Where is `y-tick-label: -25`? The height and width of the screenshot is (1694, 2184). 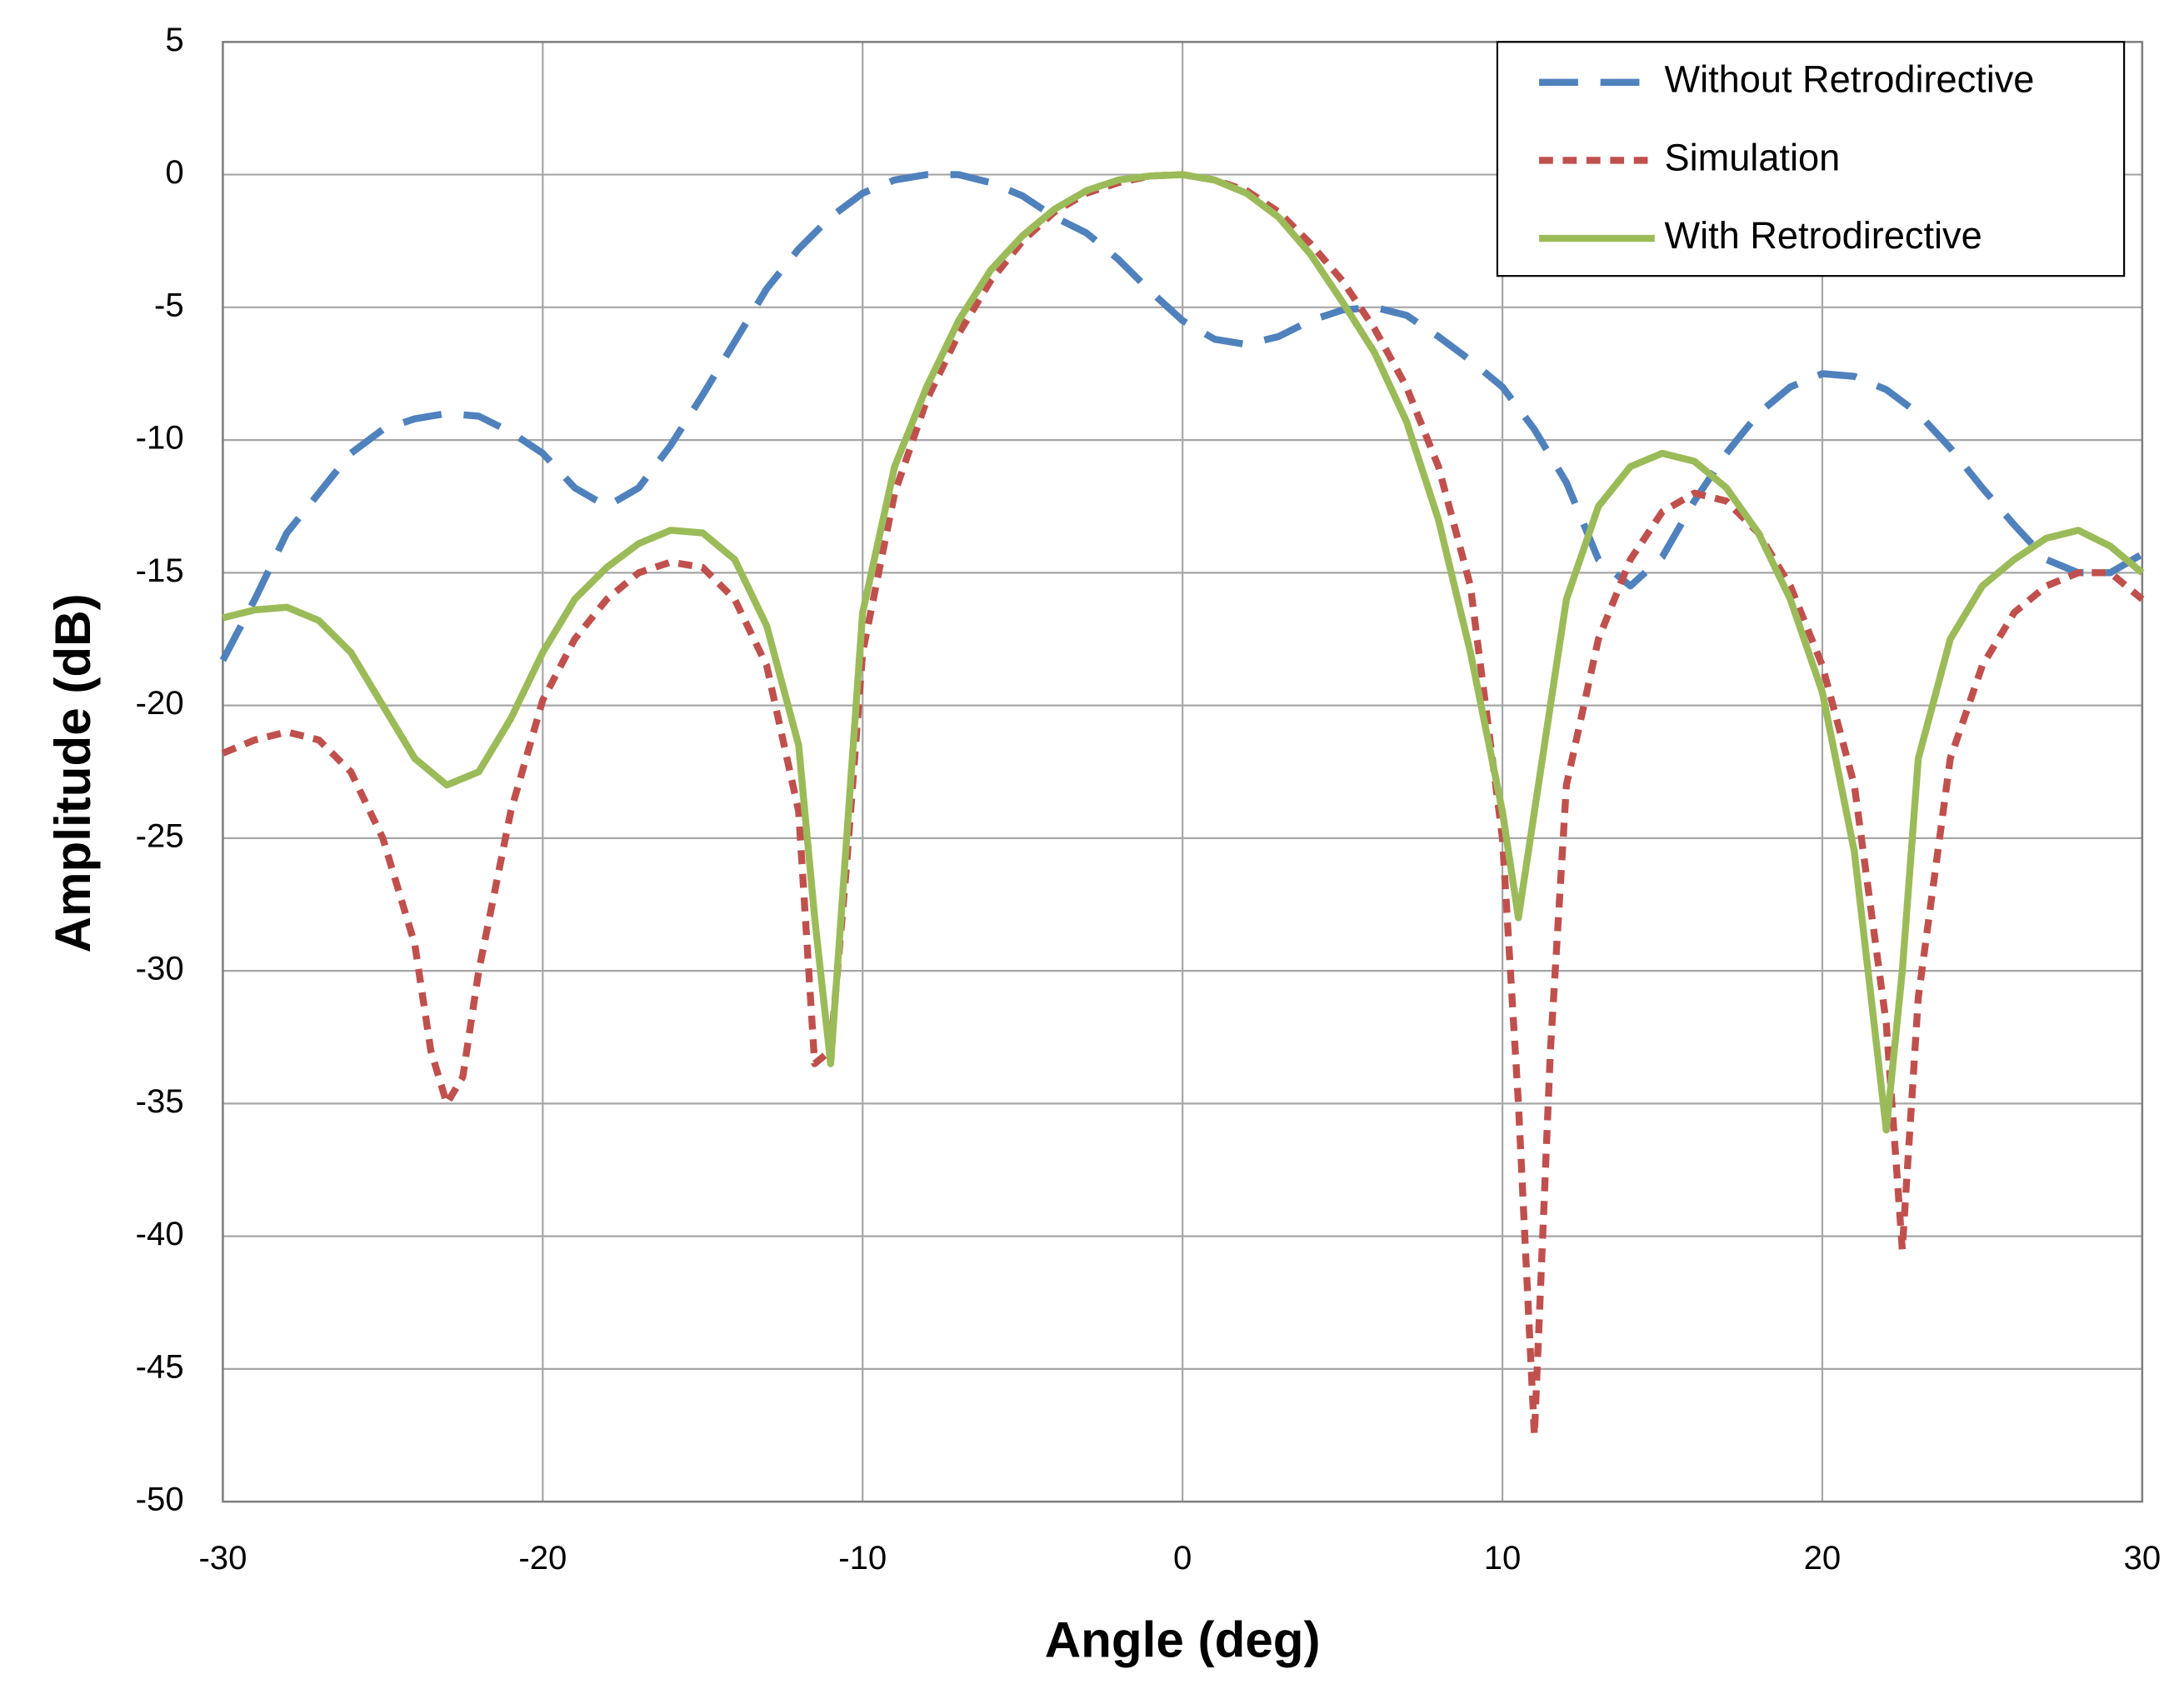
y-tick-label: -25 is located at coordinates (160, 835).